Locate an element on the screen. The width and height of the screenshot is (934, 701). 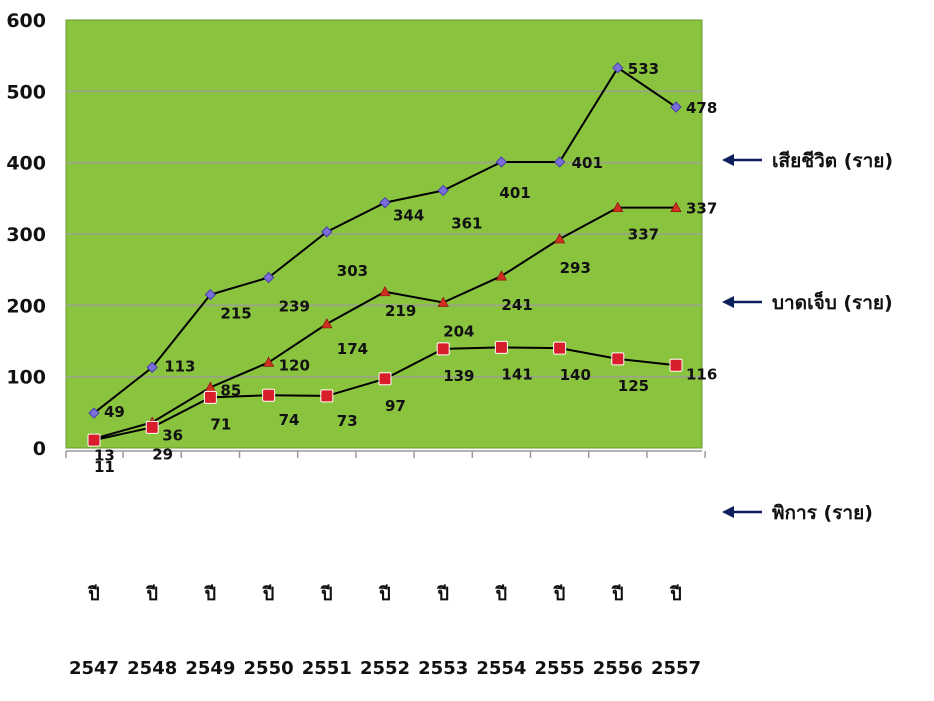
series-1-data-label-10: 337 is located at coordinates (701, 209).